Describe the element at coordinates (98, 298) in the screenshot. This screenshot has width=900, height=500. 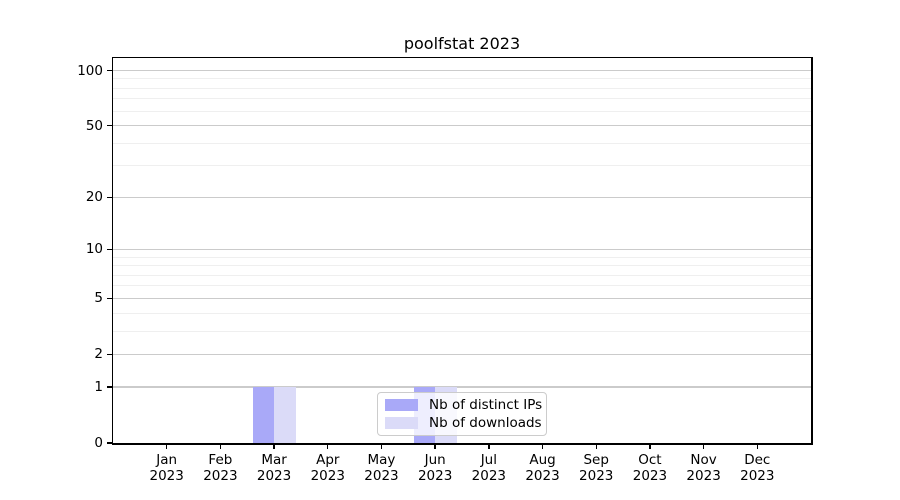
I see `y-tick-label: 5` at that location.